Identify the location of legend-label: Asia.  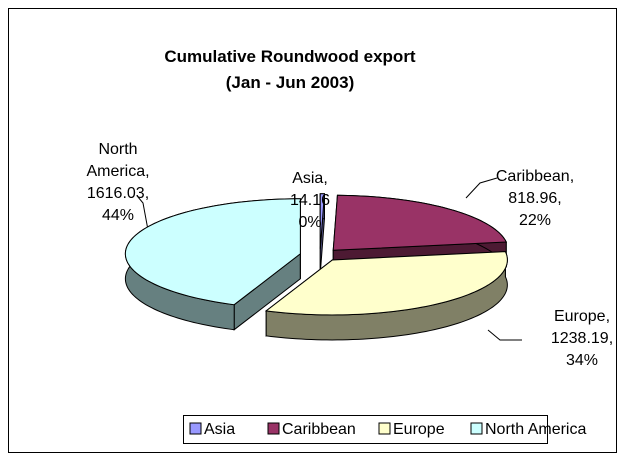
(219, 429).